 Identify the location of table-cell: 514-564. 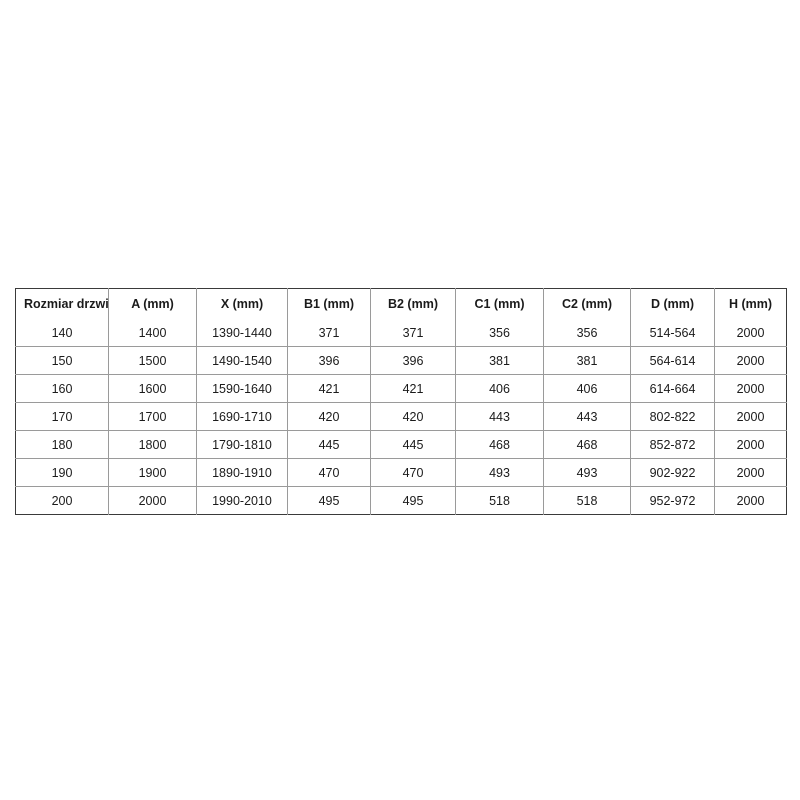
(672, 333).